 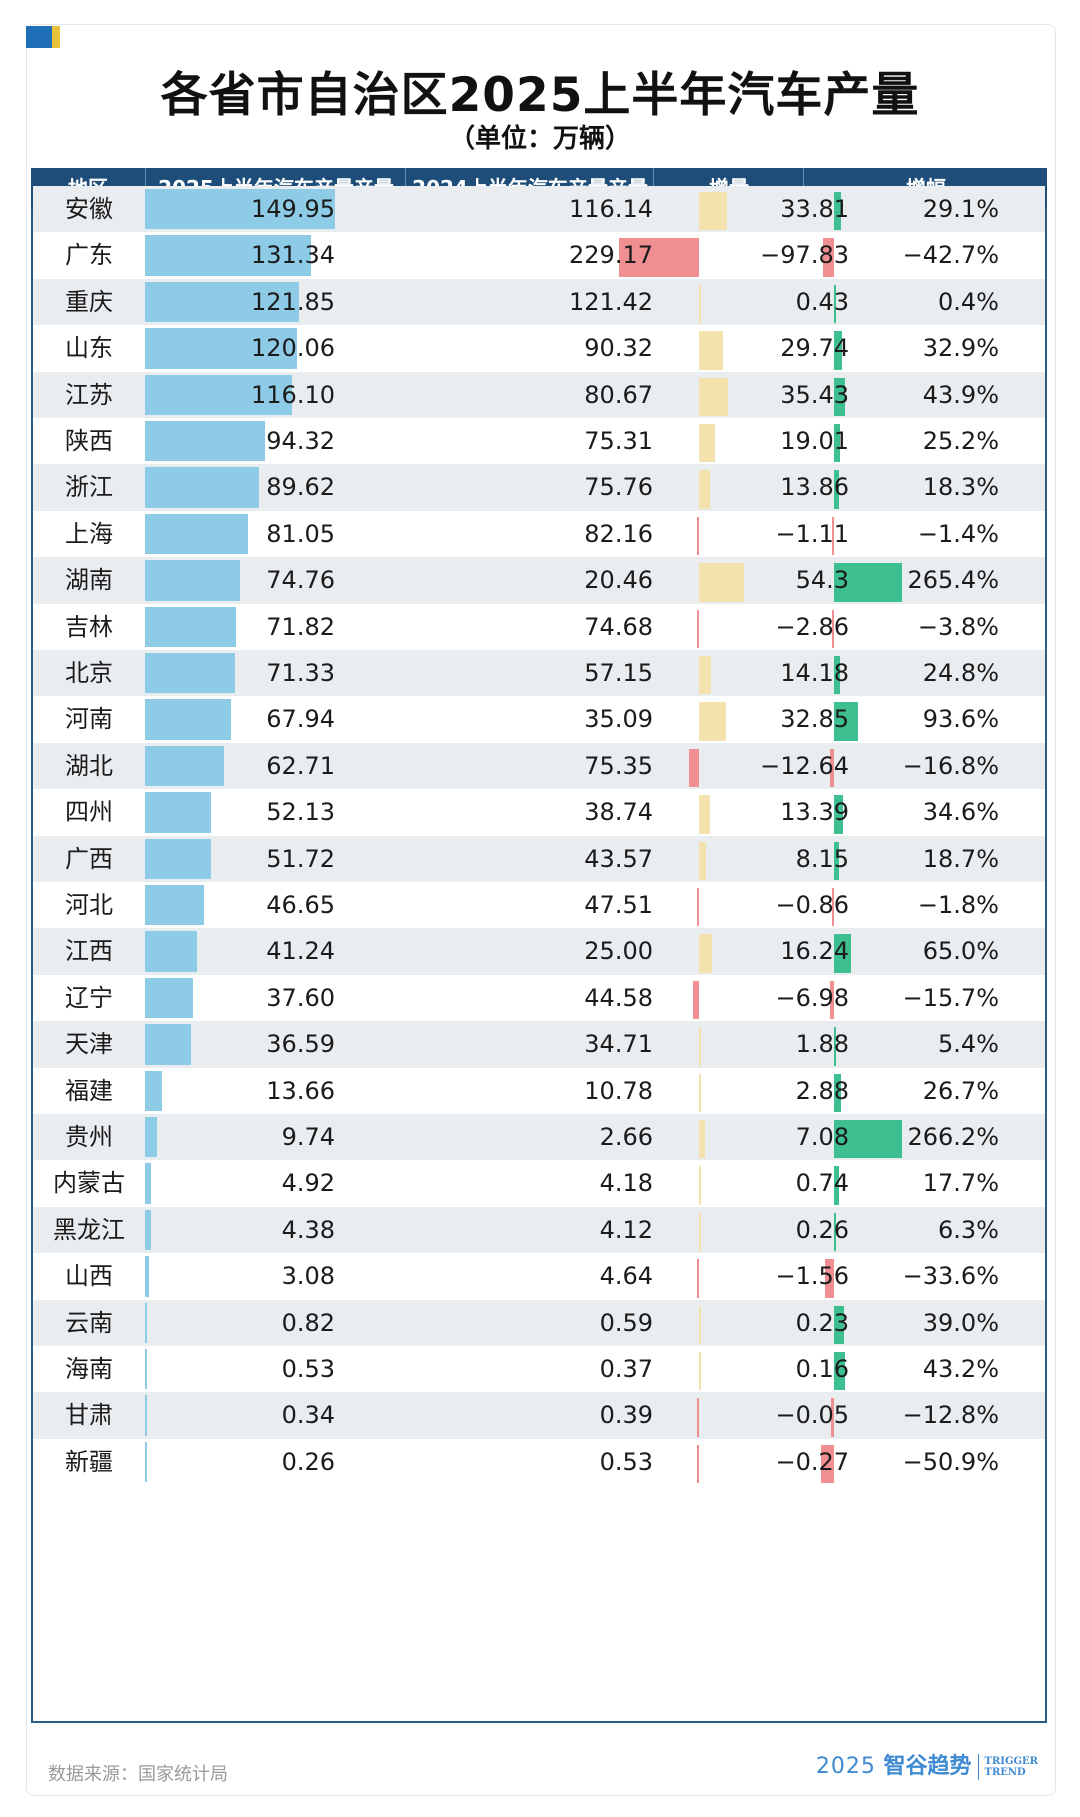 What do you see at coordinates (56, 37) in the screenshot?
I see `brand-mark-accent` at bounding box center [56, 37].